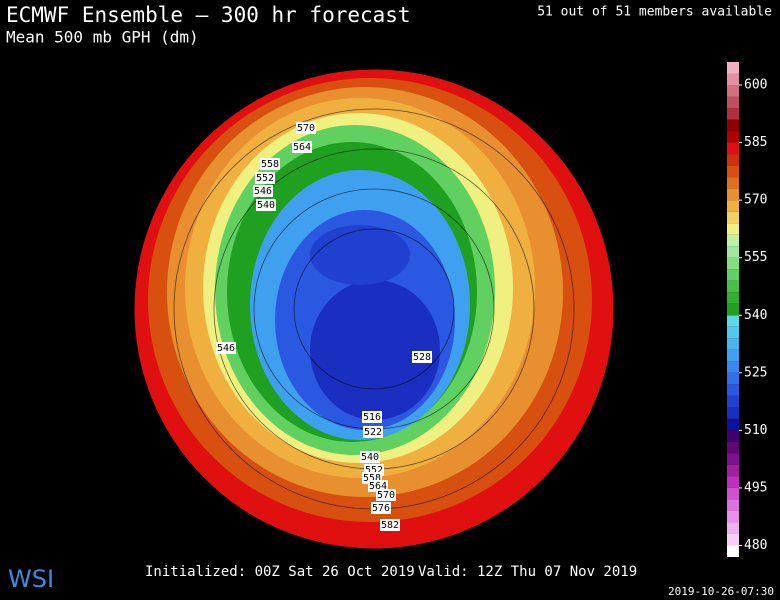 This screenshot has height=600, width=780. What do you see at coordinates (527, 572) in the screenshot?
I see `valid-time: Valid: 12Z Thu 07 Nov 2019` at bounding box center [527, 572].